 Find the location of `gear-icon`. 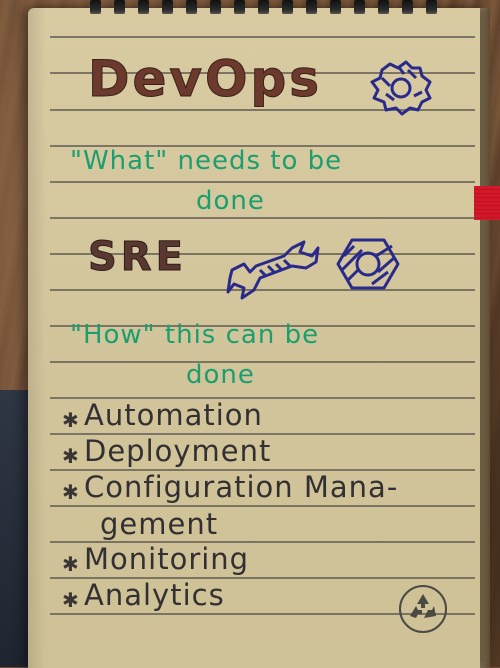

gear-icon is located at coordinates (401, 88).